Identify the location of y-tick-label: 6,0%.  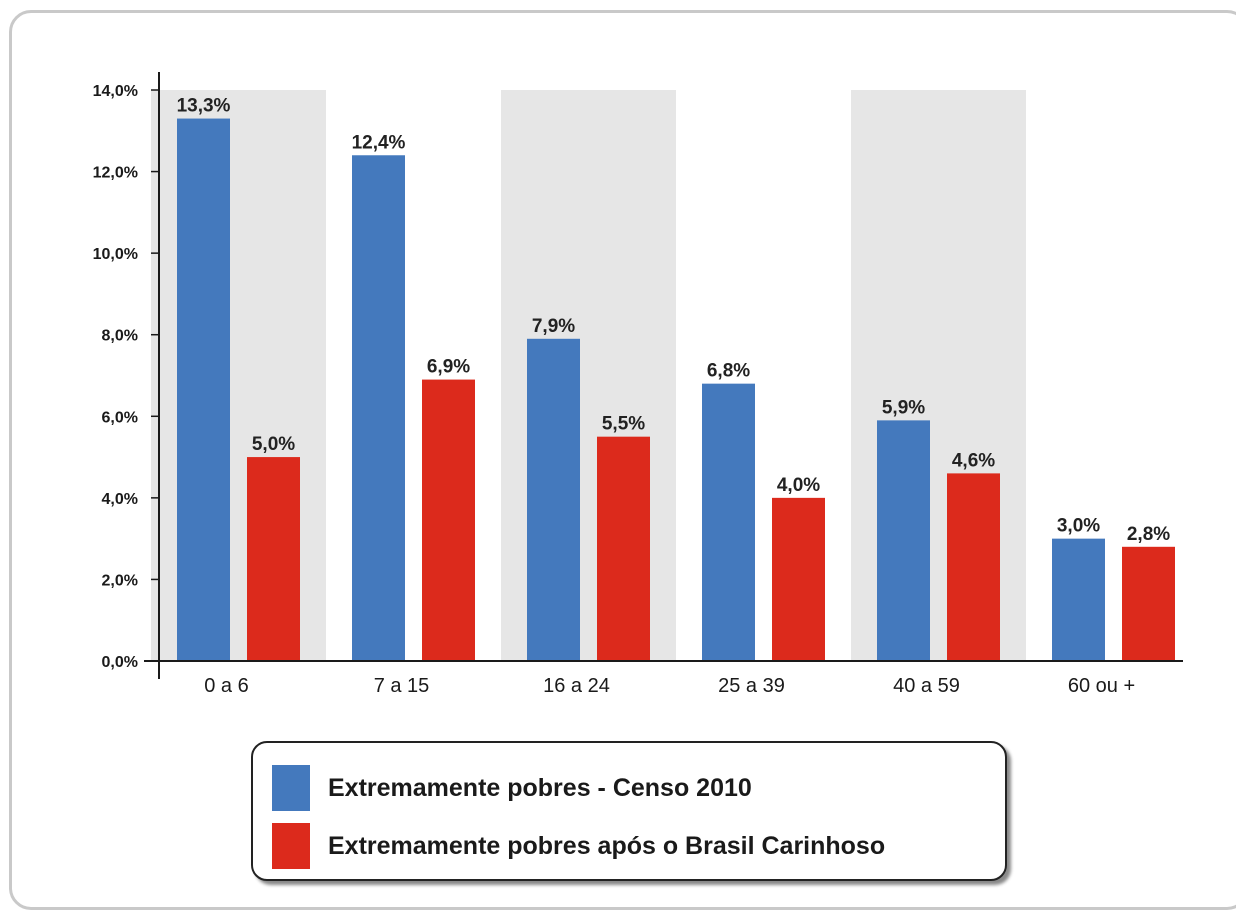
(120, 417).